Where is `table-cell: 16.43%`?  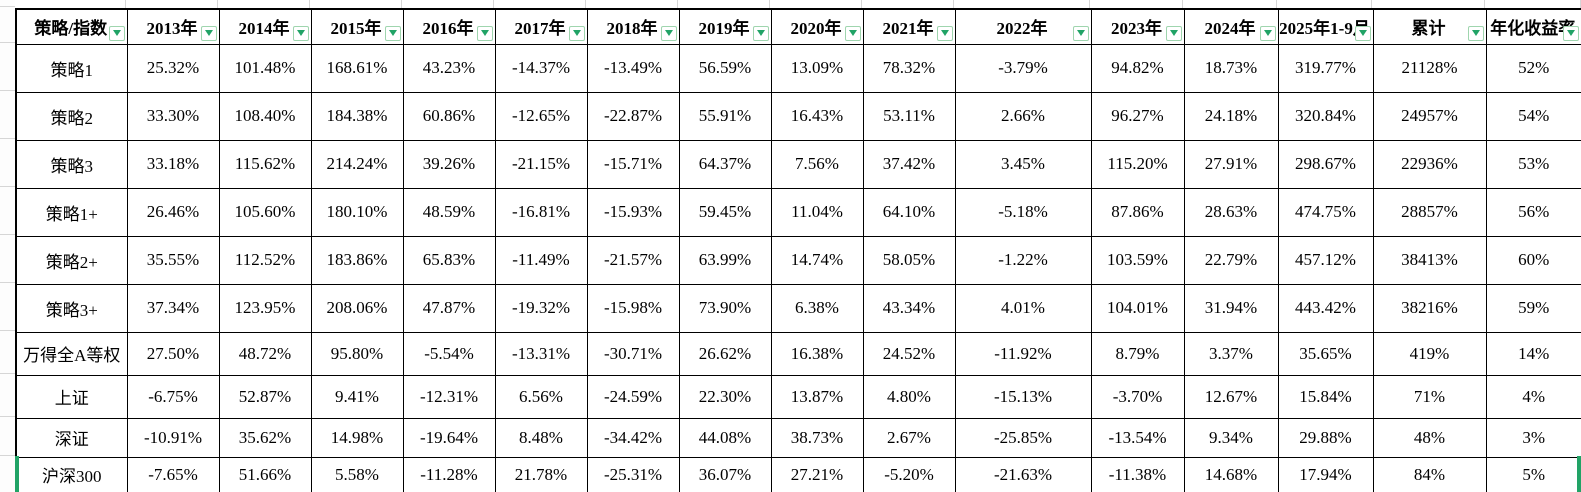 table-cell: 16.43% is located at coordinates (817, 116).